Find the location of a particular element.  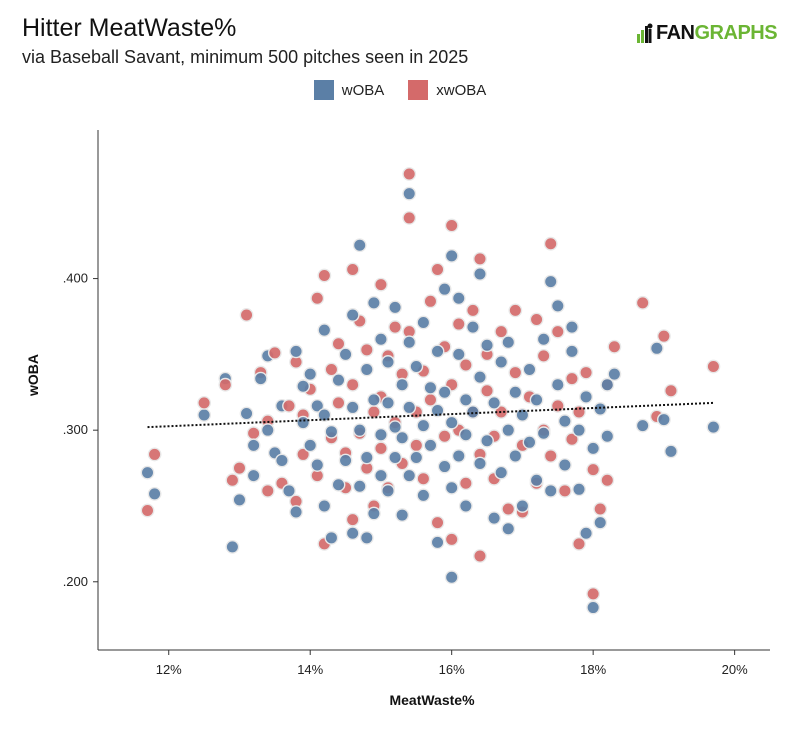

legend-swatch-woba is located at coordinates (323, 90).